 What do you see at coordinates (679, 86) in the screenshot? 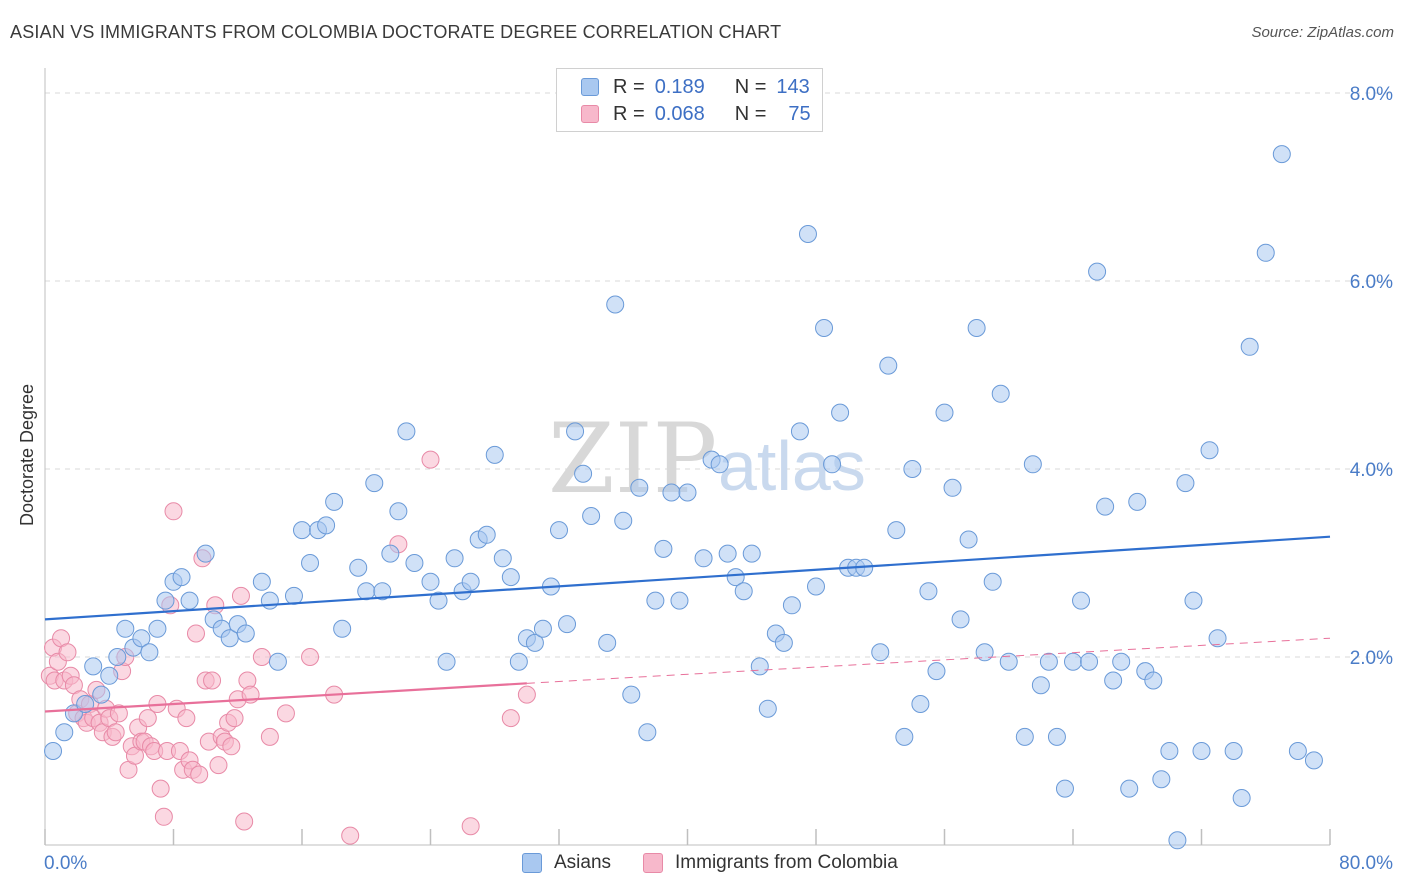
I see `legend-r-value: 0.189` at bounding box center [679, 86].